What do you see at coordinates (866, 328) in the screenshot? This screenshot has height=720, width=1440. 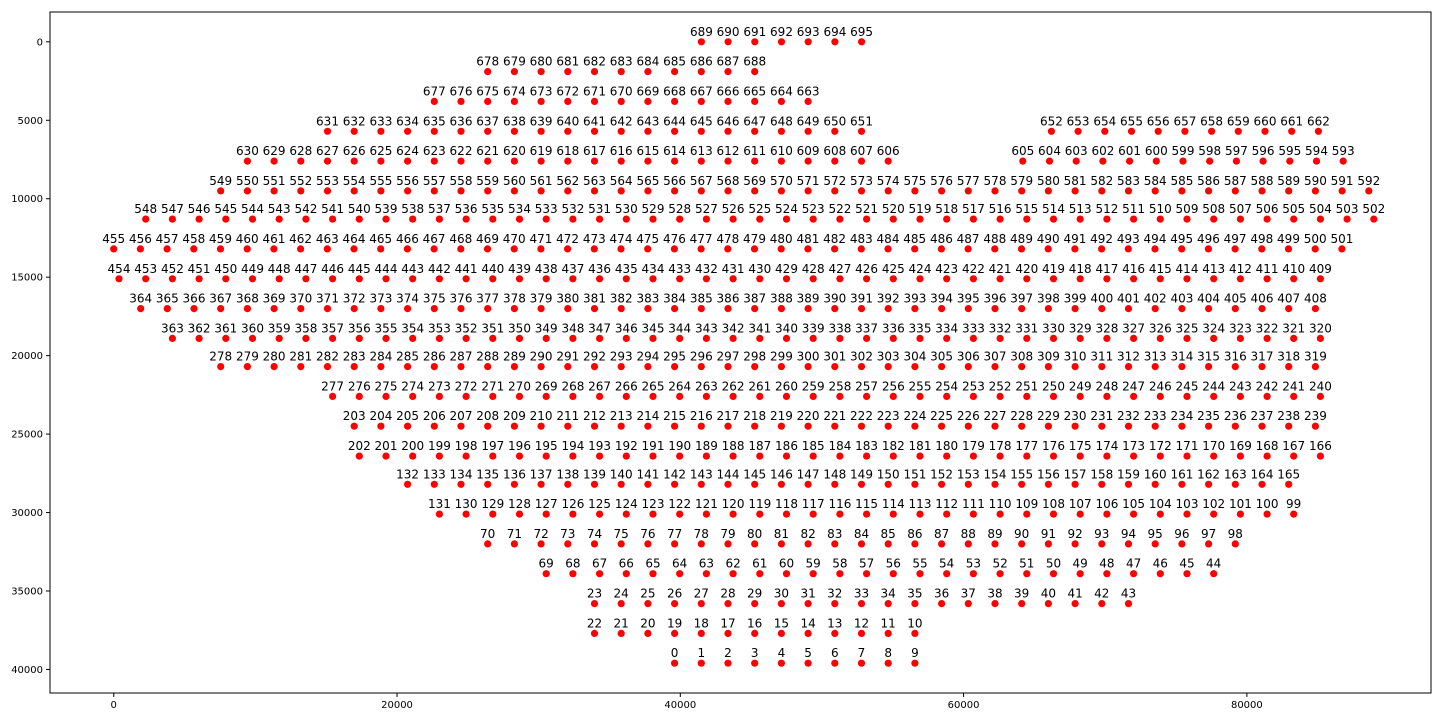 I see `point-label: 337` at bounding box center [866, 328].